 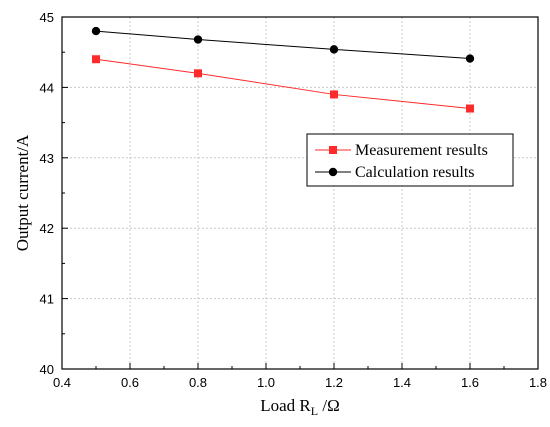 What do you see at coordinates (47, 87) in the screenshot?
I see `y-tick-label: 44` at bounding box center [47, 87].